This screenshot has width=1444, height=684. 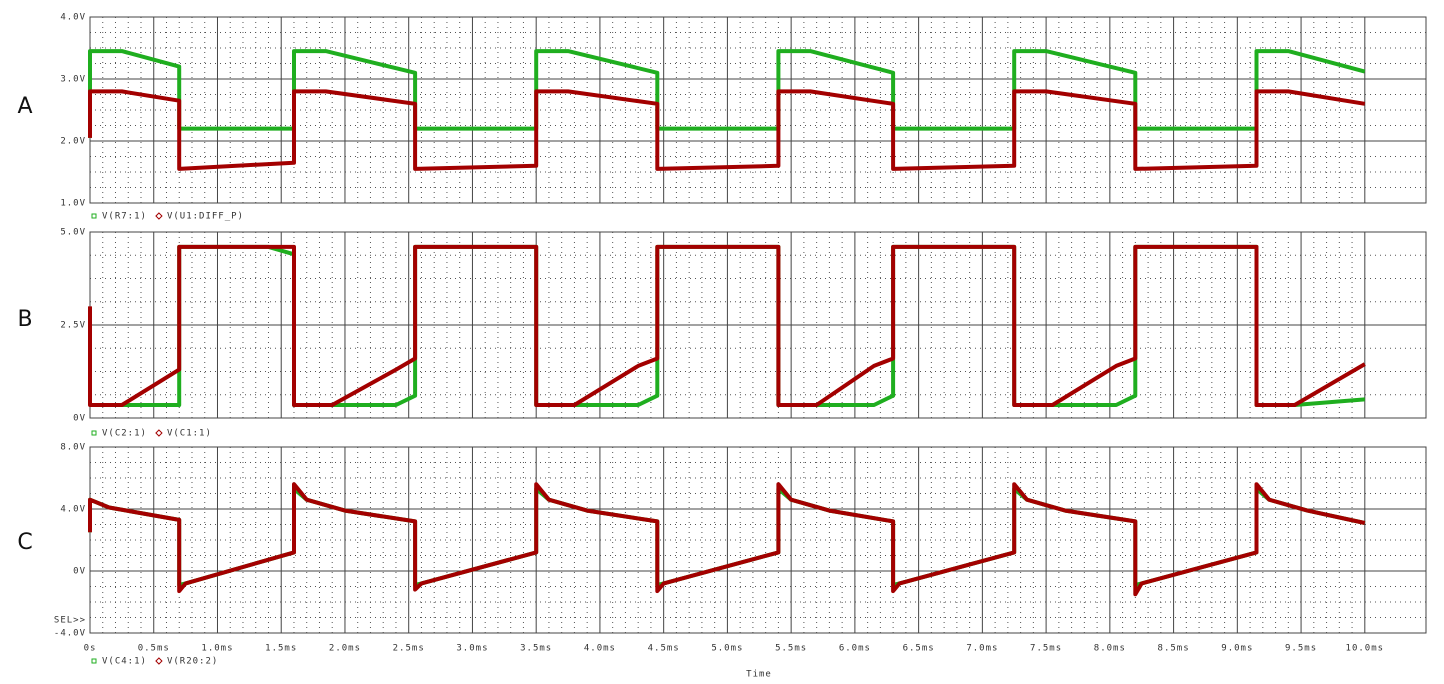 I want to click on x-tick-label: 4.5ms, so click(x=664, y=649).